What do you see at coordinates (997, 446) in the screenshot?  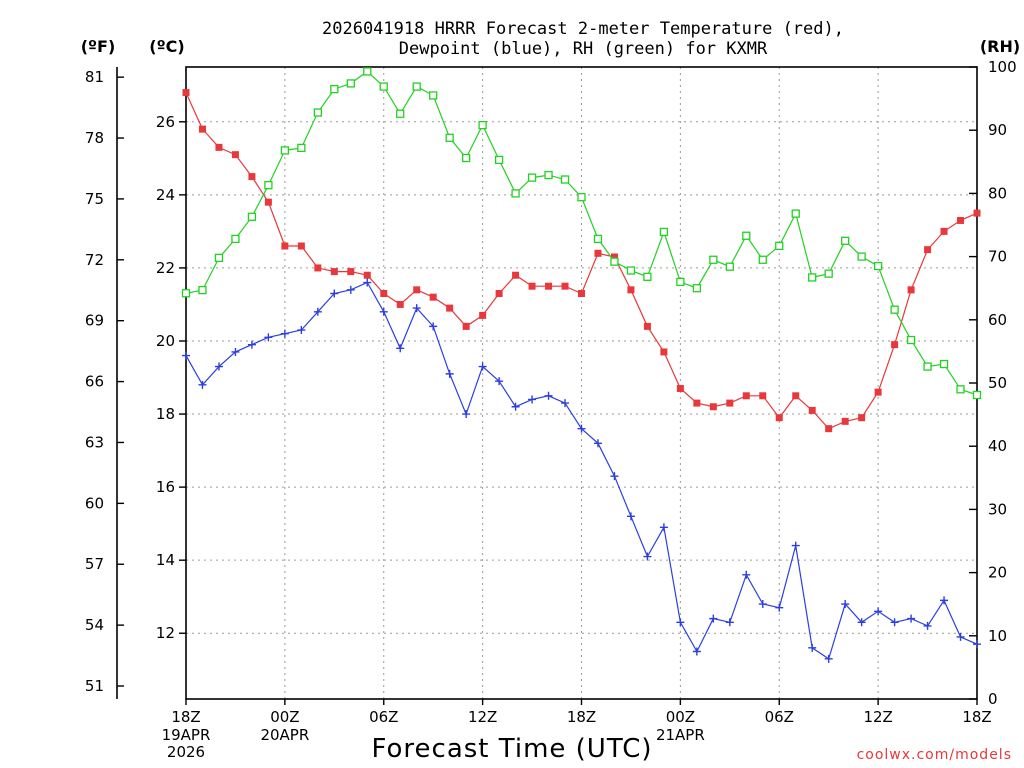 I see `rh-tick-label: 40` at bounding box center [997, 446].